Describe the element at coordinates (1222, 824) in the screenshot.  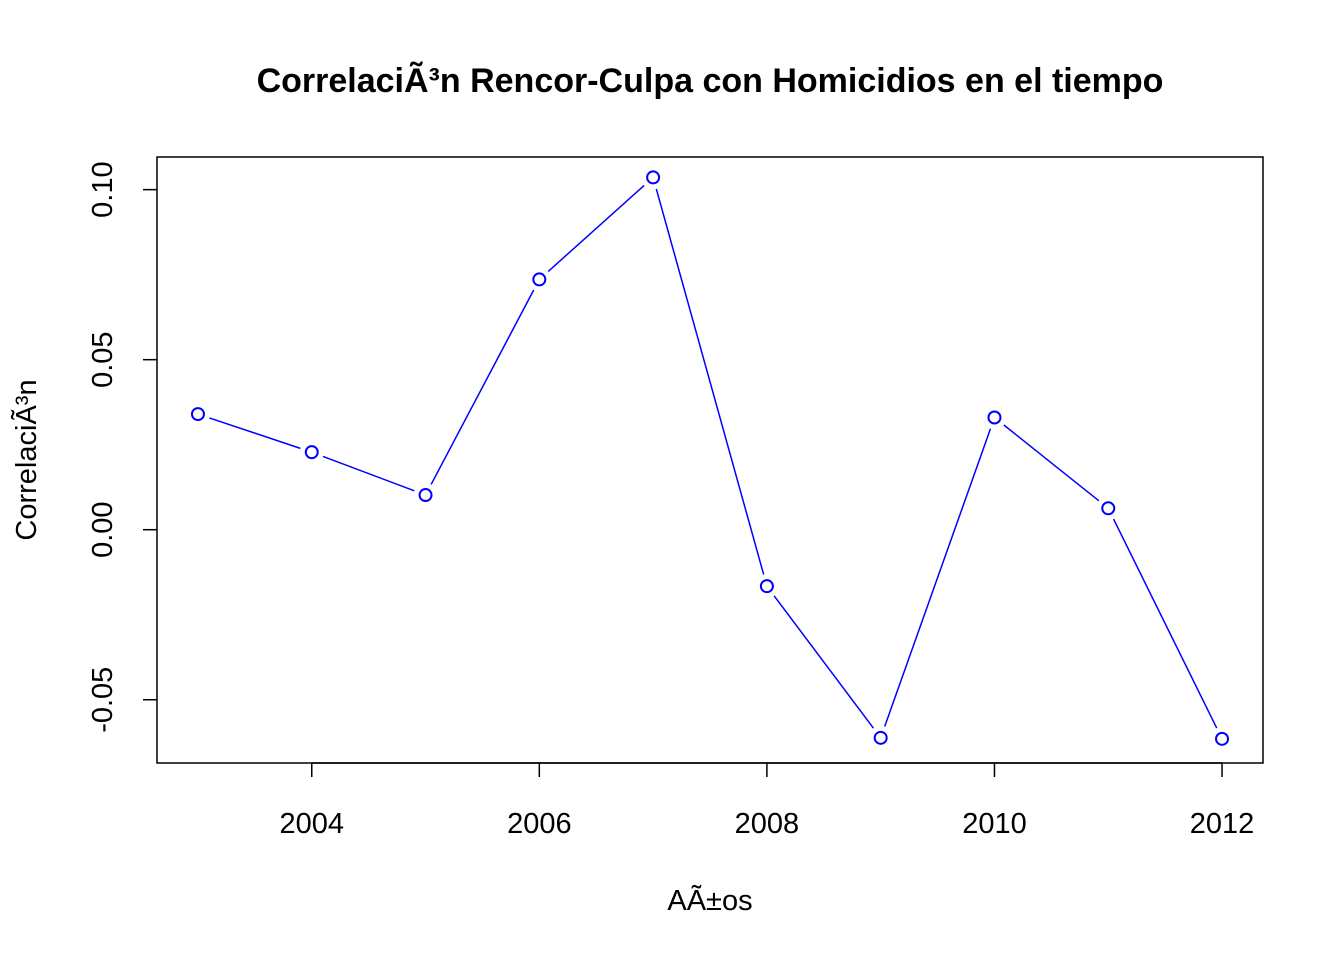
I see `x-tick-label: 2012` at that location.